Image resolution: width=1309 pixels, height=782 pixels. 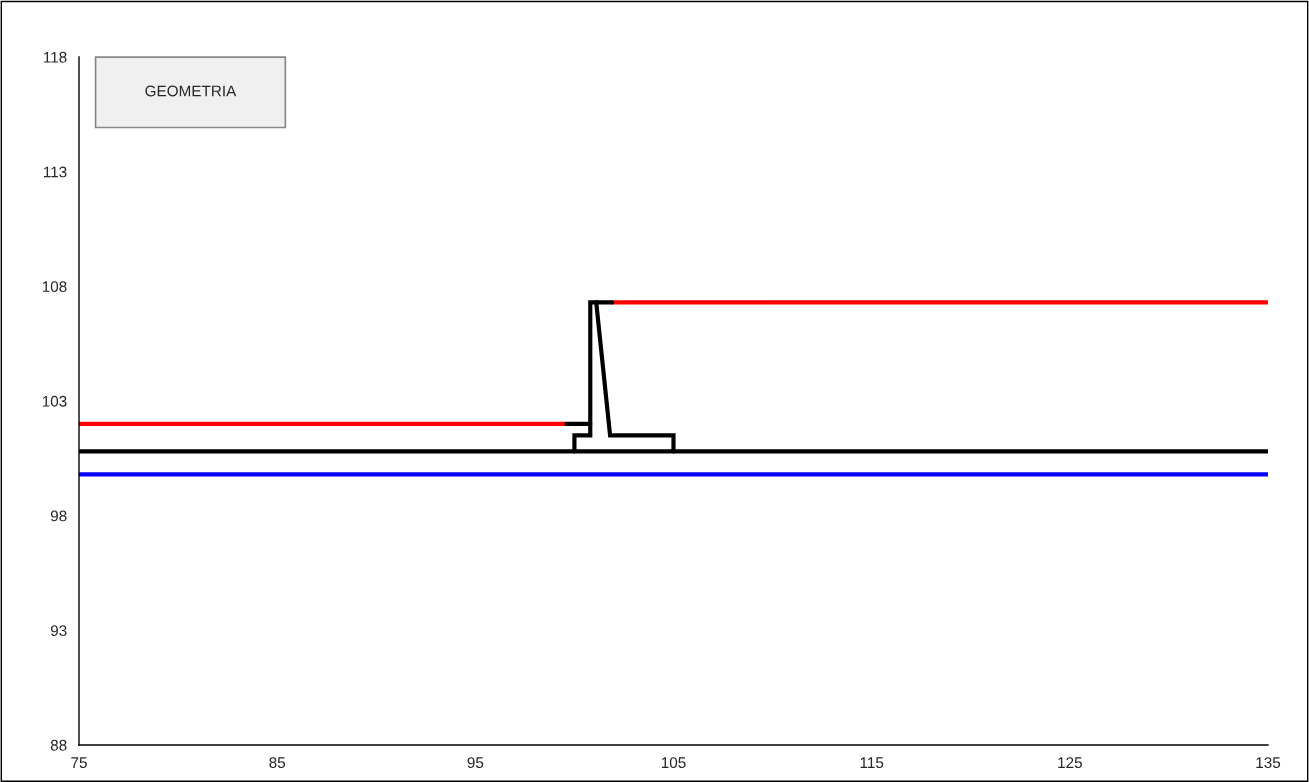 I want to click on x-tick-label: 85, so click(x=277, y=763).